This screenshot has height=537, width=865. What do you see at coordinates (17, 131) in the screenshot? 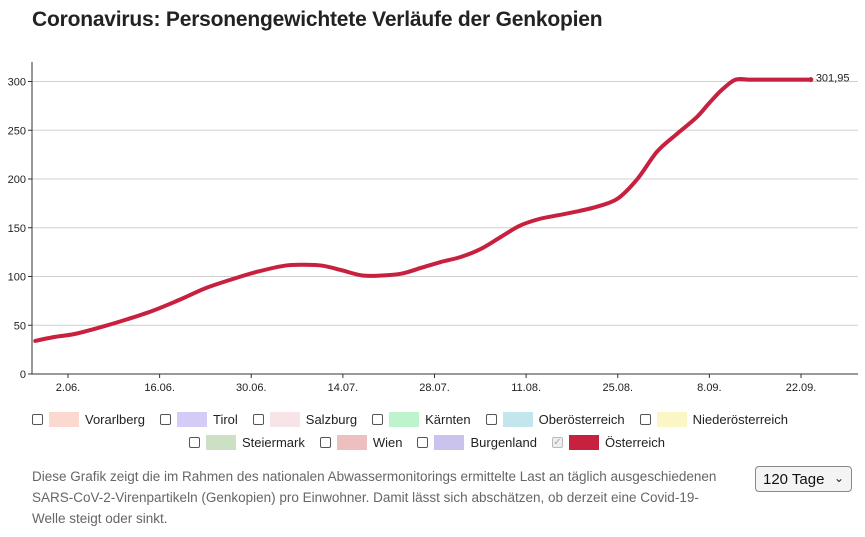
I see `y-tick-label: 250` at bounding box center [17, 131].